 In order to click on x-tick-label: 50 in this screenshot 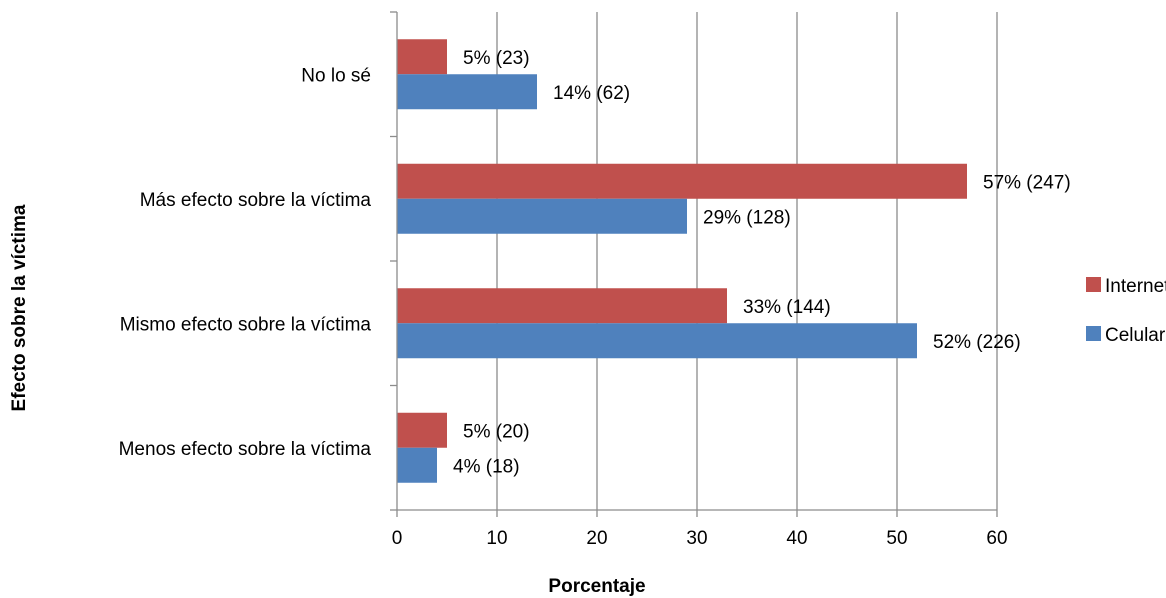, I will do `click(896, 538)`.